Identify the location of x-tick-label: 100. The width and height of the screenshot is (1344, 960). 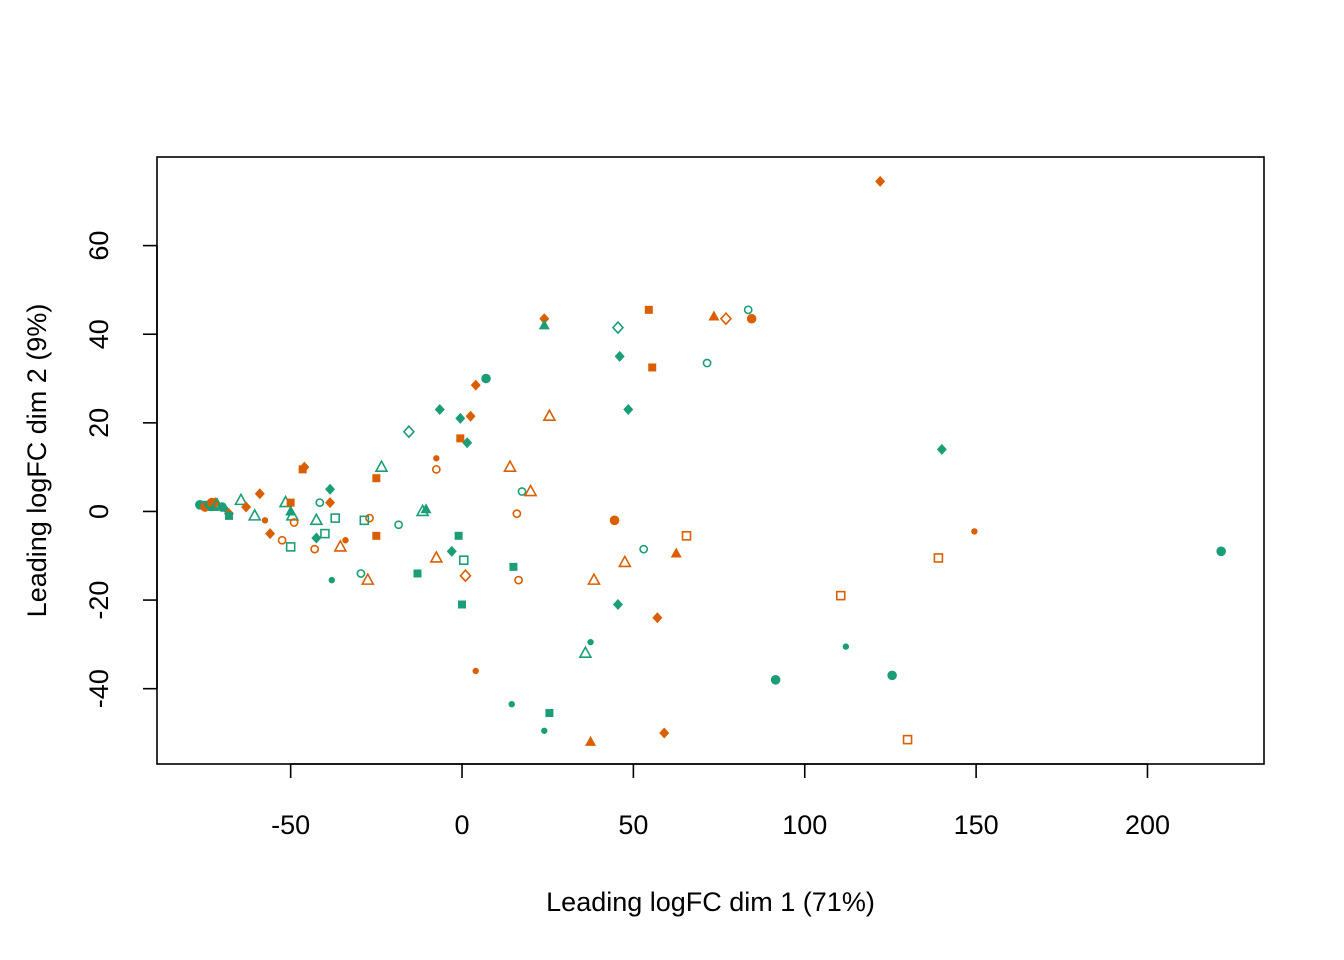
(804, 825).